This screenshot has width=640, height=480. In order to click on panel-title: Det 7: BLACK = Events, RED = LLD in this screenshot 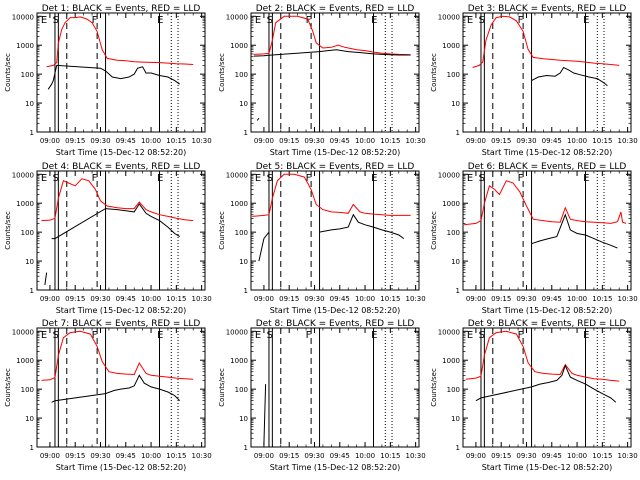, I will do `click(121, 324)`.